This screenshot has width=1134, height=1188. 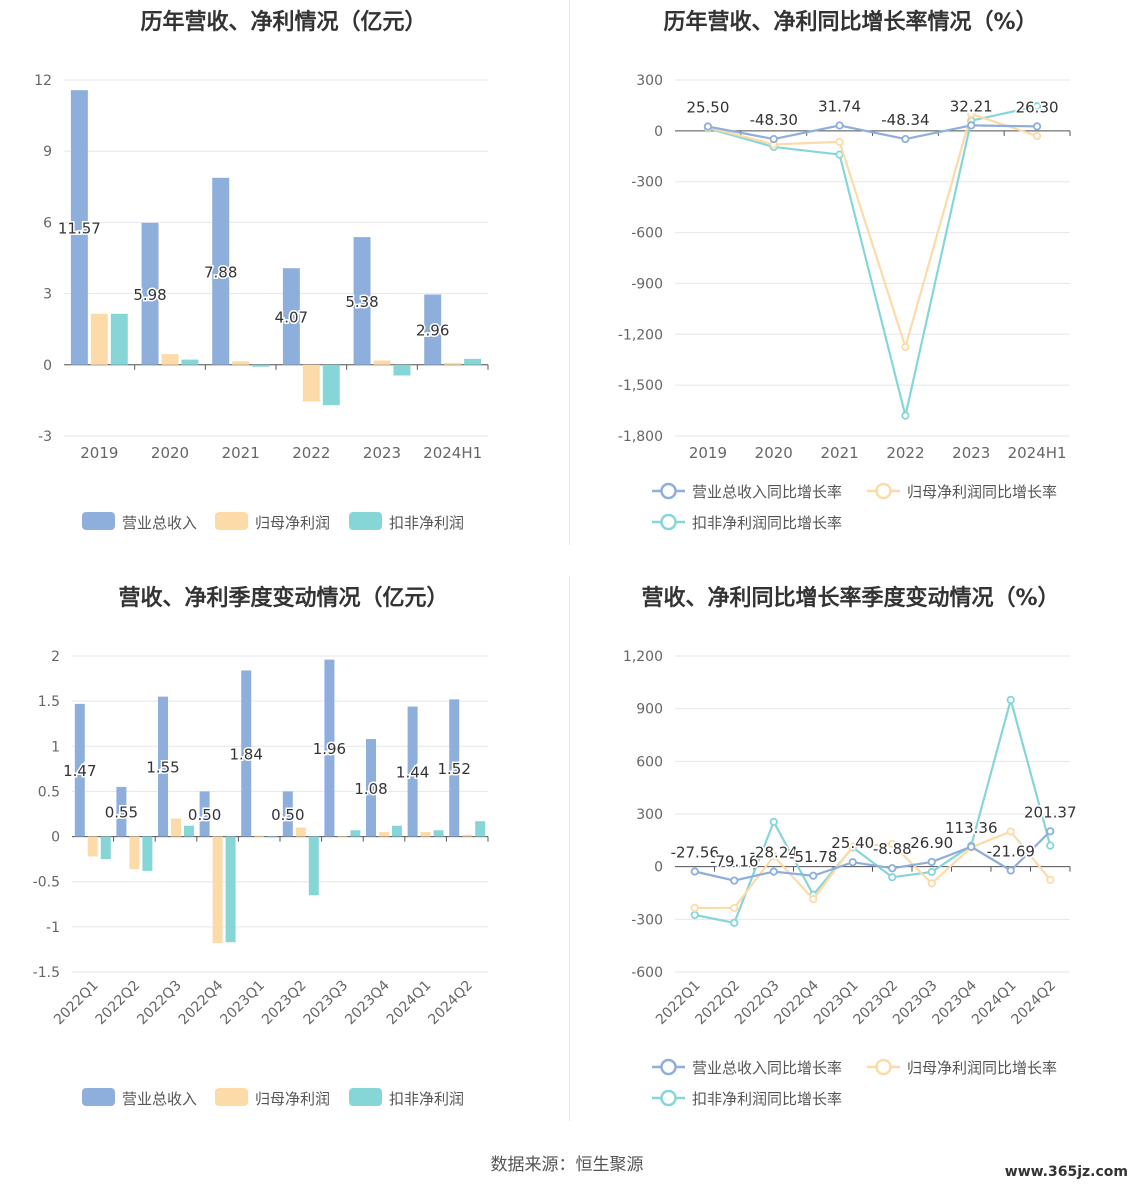 I want to click on data-label: 25.40, so click(x=852, y=843).